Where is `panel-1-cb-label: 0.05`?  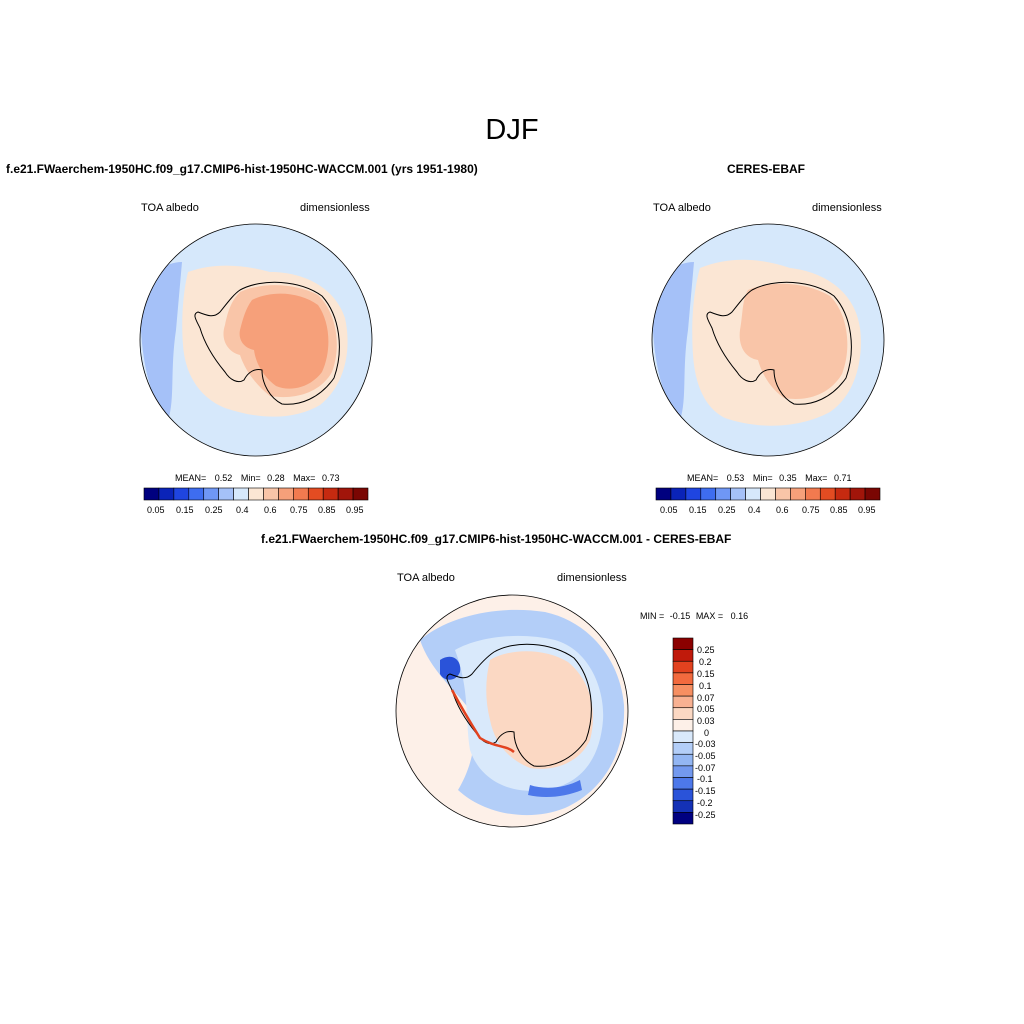 panel-1-cb-label: 0.05 is located at coordinates (156, 510).